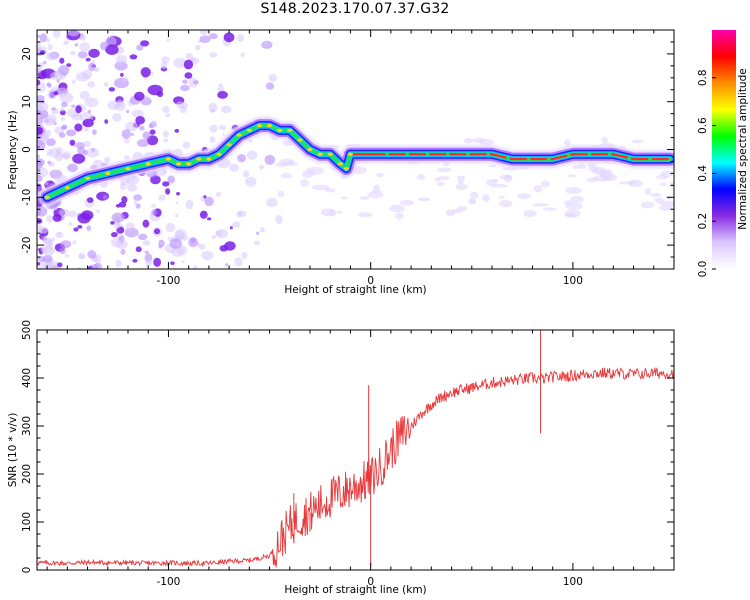  I want to click on spectrogram-x-axis-label: Height of straight line (km), so click(355, 290).